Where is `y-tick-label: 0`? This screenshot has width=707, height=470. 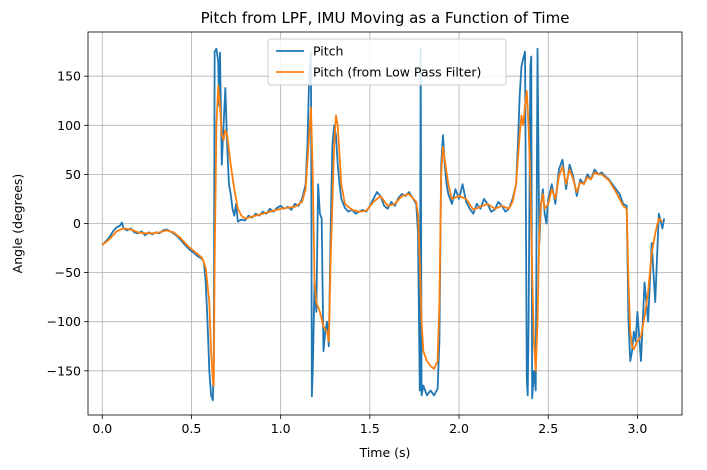 y-tick-label: 0 is located at coordinates (77, 223).